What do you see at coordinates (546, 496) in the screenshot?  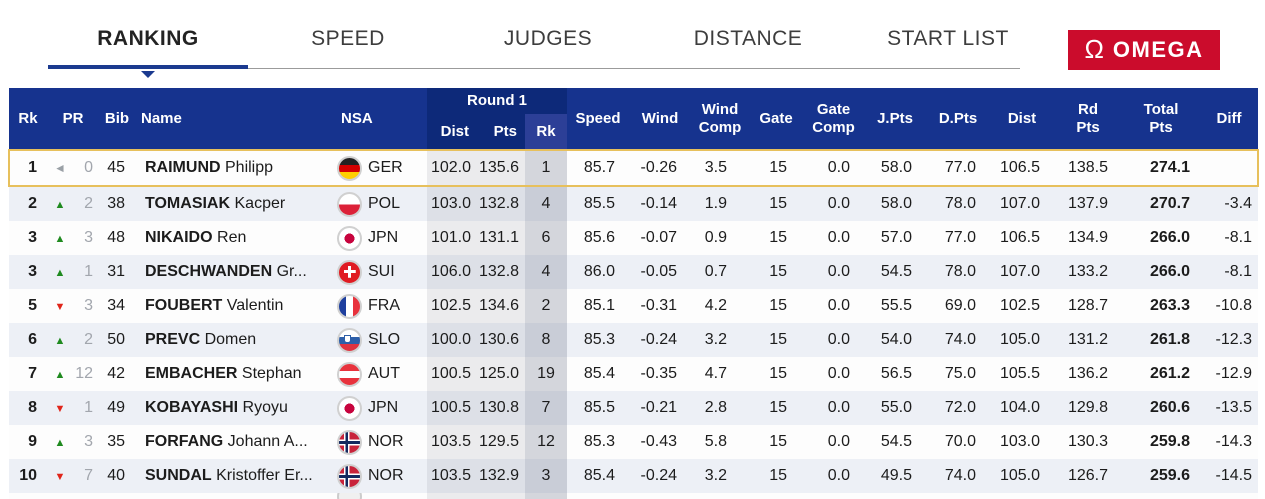 I see `cell-r1_rk` at bounding box center [546, 496].